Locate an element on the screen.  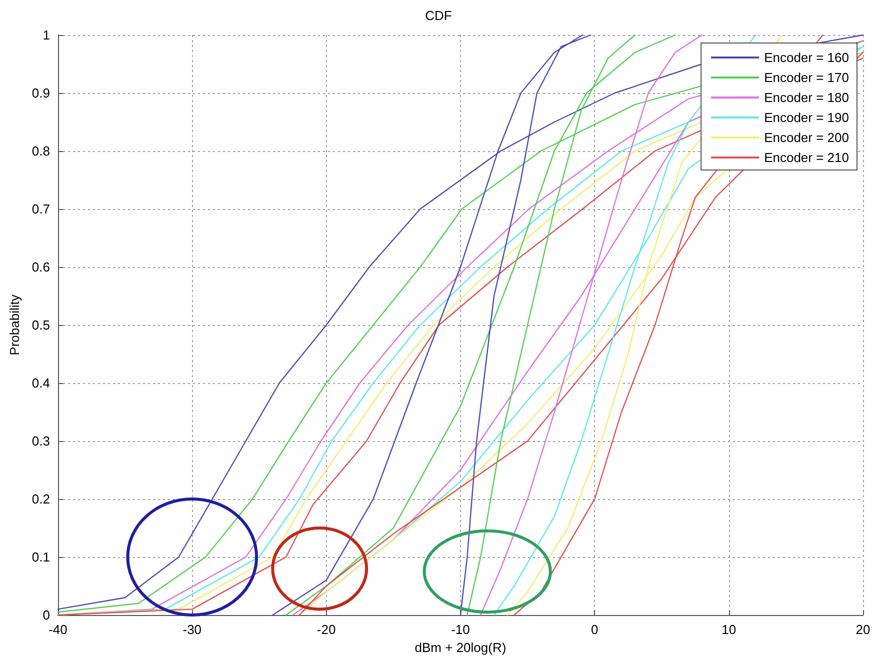
y-axis-title: Probability is located at coordinates (14, 325).